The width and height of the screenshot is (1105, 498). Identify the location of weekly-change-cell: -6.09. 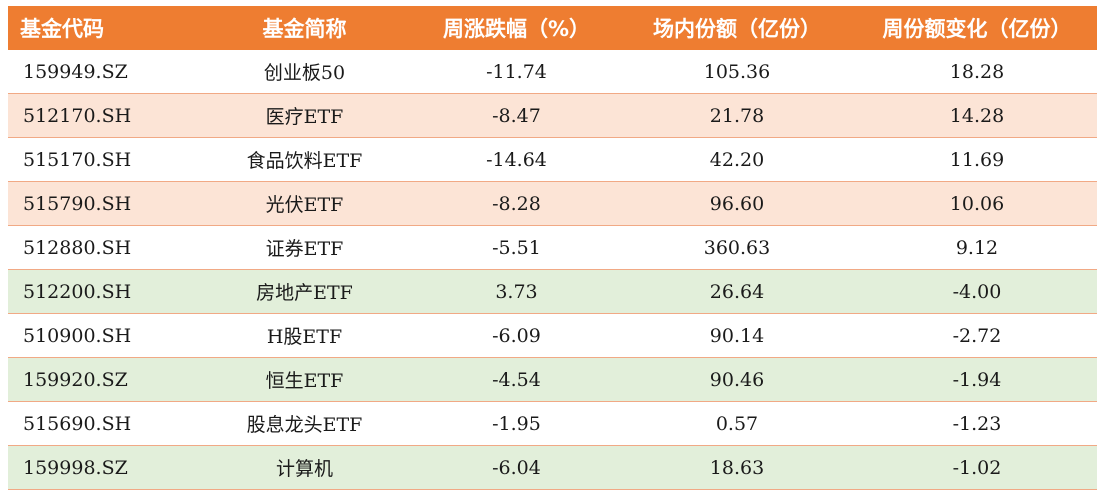
(516, 335).